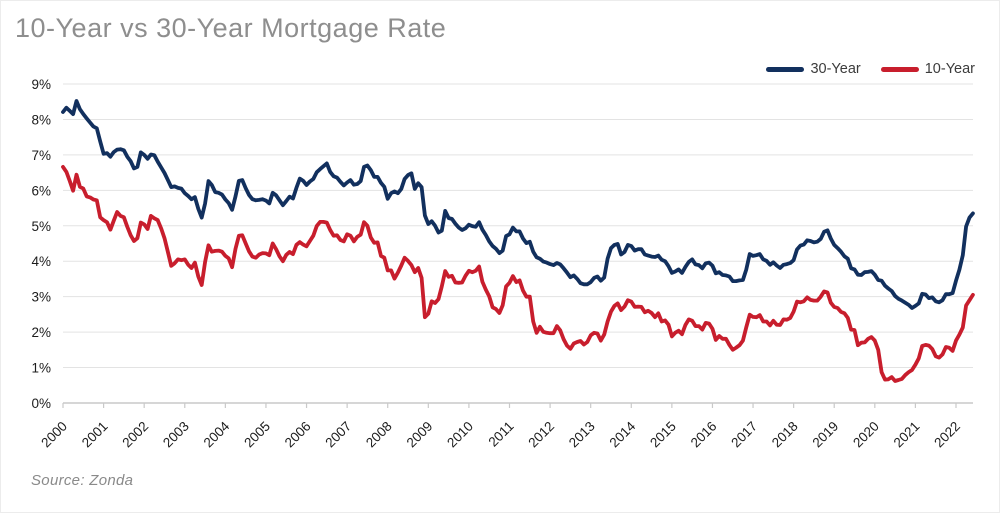 The height and width of the screenshot is (513, 1000). What do you see at coordinates (95, 435) in the screenshot?
I see `x-axis-label-2001: 2001` at bounding box center [95, 435].